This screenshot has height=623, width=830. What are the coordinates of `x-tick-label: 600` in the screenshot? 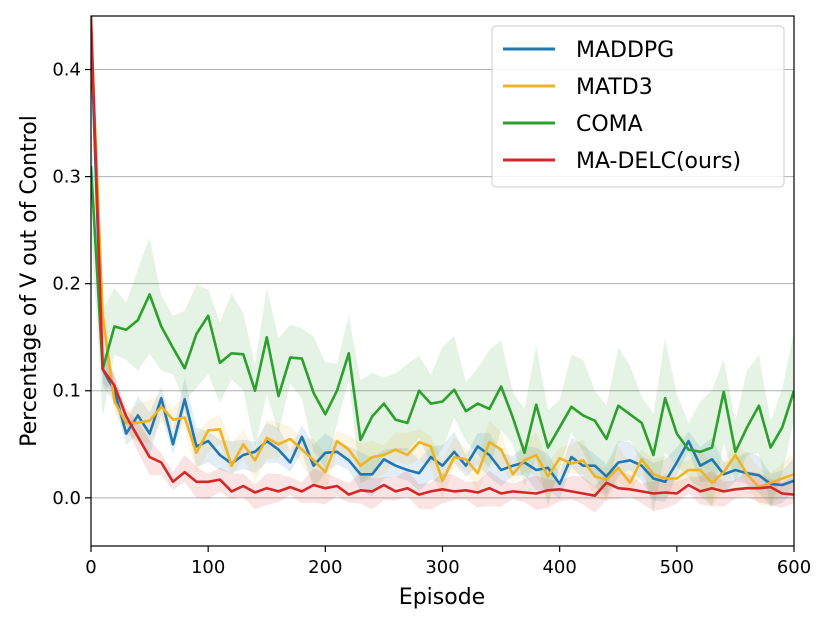 It's located at (794, 567).